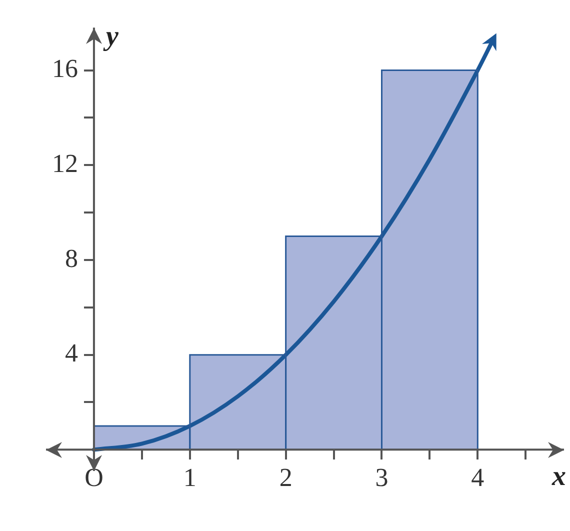 The height and width of the screenshot is (531, 570). I want to click on y-tick-label: 16, so click(65, 69).